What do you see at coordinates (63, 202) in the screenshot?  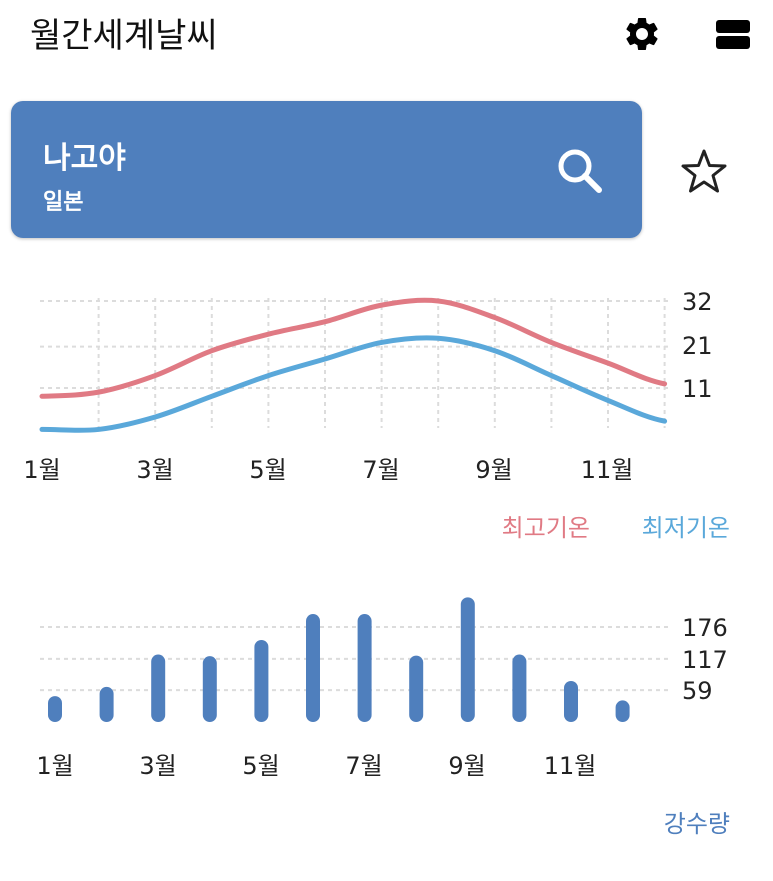 I see `country-name: 일본` at bounding box center [63, 202].